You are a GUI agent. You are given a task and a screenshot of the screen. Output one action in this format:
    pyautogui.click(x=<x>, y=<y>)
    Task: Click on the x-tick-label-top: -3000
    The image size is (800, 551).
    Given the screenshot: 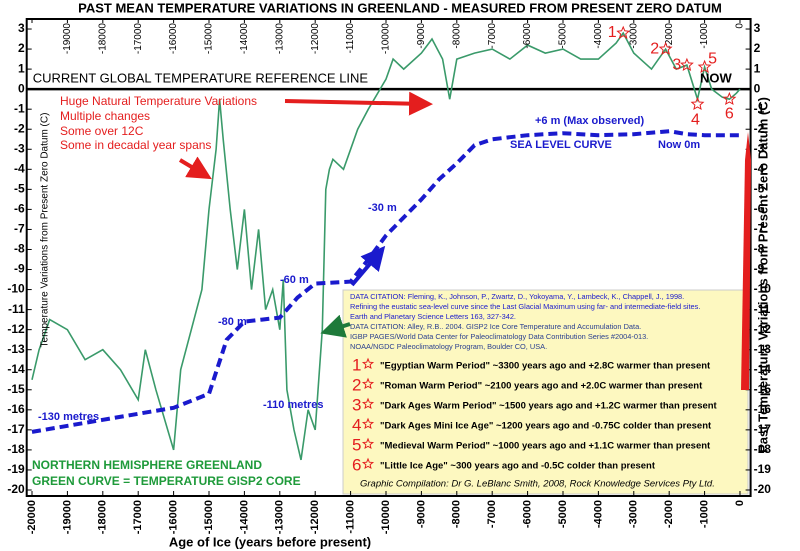 What is the action you would take?
    pyautogui.click(x=633, y=36)
    